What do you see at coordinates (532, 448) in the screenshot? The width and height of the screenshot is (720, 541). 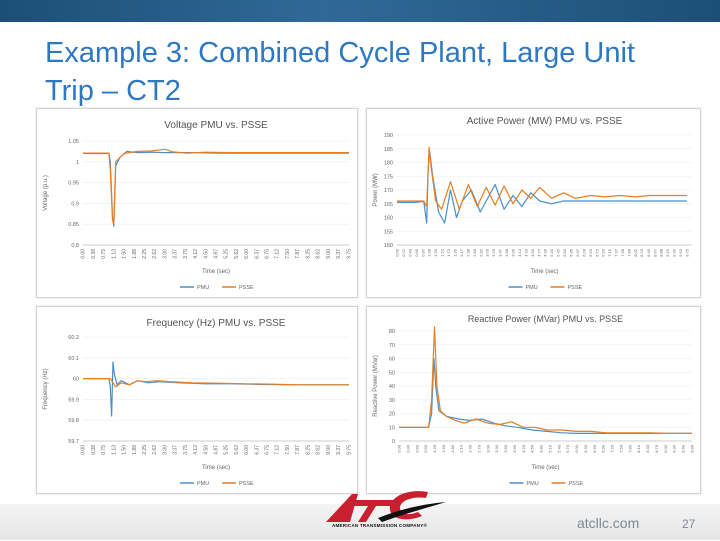 I see `x-tick-label: 4.50` at bounding box center [532, 448].